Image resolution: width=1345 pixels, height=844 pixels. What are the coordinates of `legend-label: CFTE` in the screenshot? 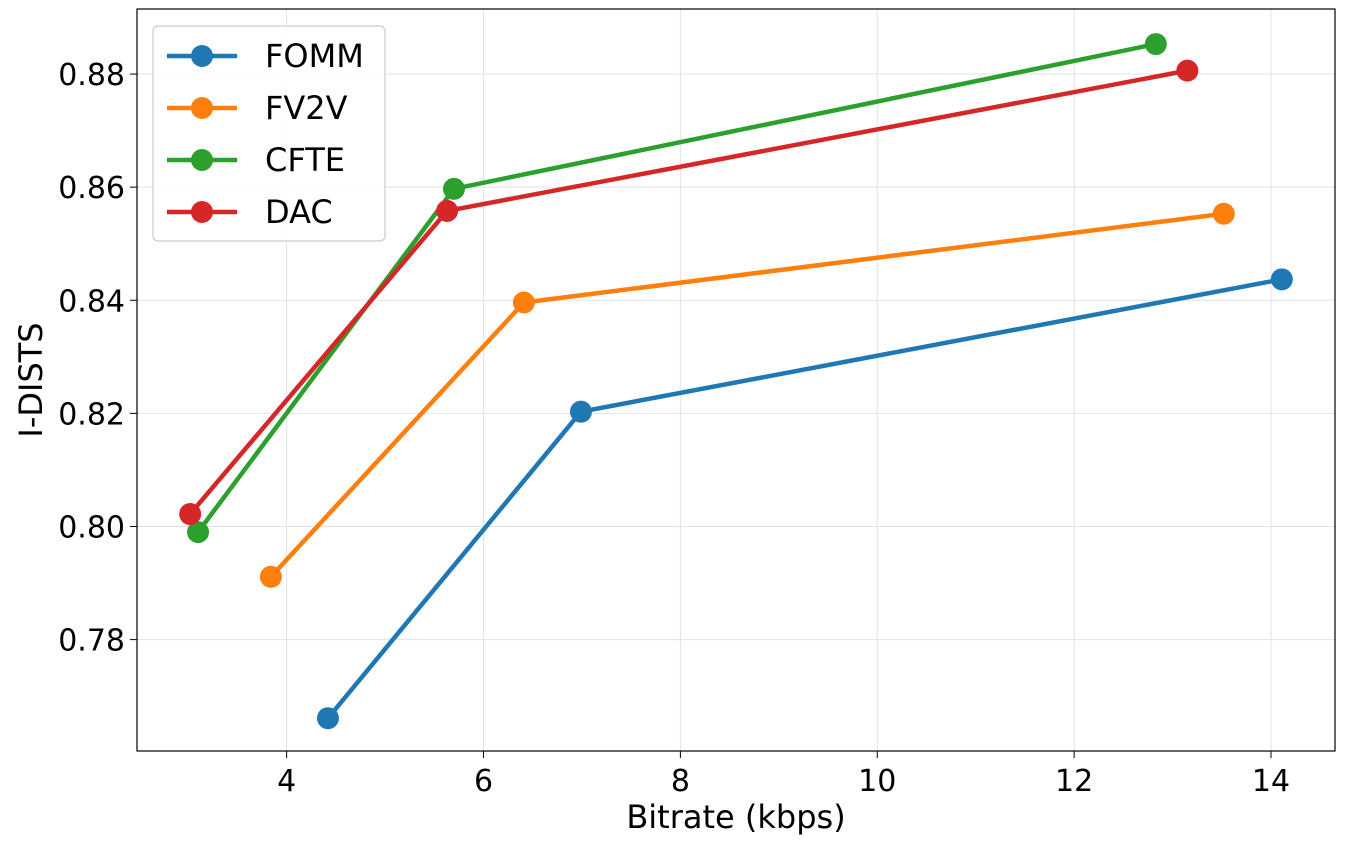 It's located at (305, 160).